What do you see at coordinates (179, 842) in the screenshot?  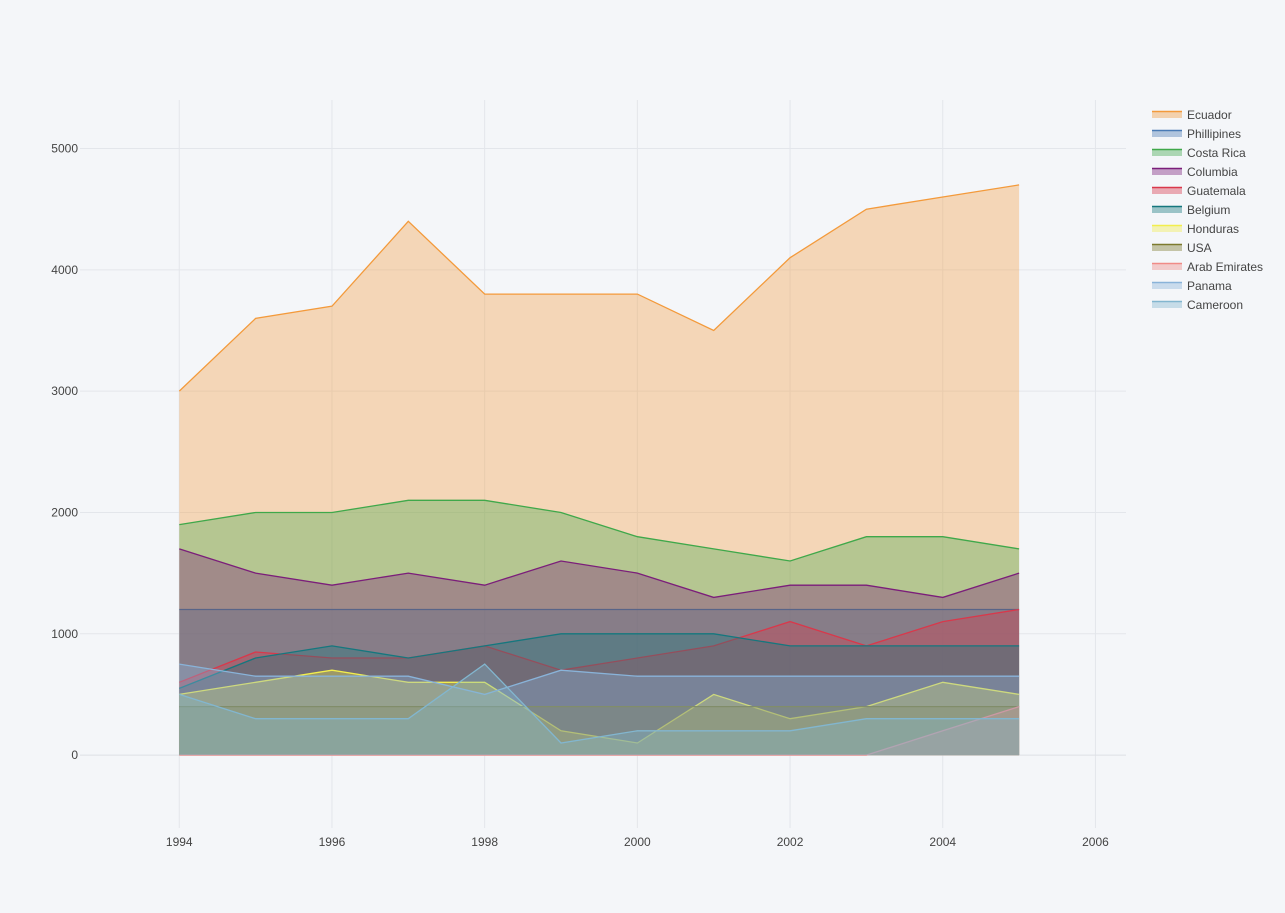 I see `x-tick-label: 1994` at bounding box center [179, 842].